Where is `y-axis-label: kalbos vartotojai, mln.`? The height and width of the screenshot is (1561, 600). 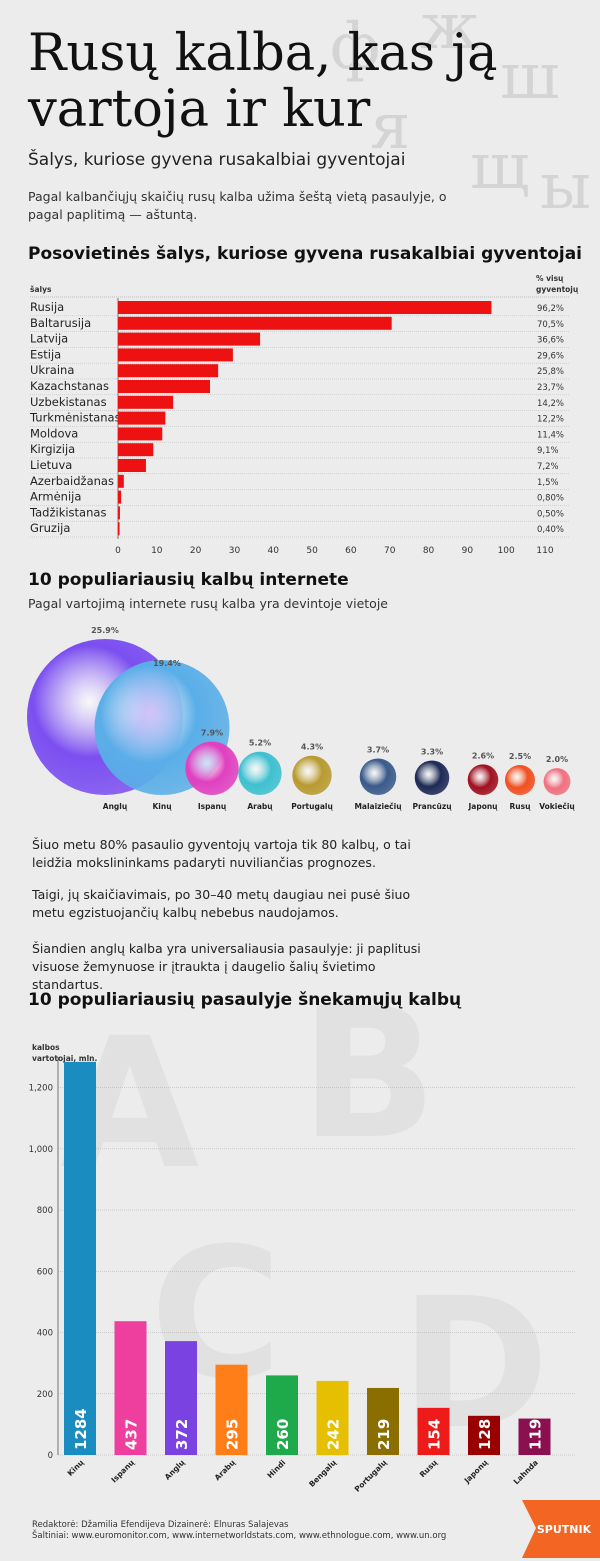 y-axis-label: kalbos vartotojai, mln. is located at coordinates (65, 1053).